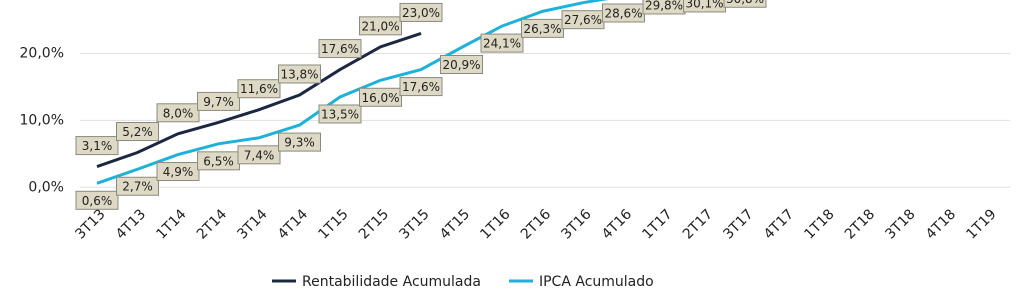 This screenshot has width=1024, height=307. Describe the element at coordinates (495, 224) in the screenshot. I see `x-tick-label: 1T16` at that location.